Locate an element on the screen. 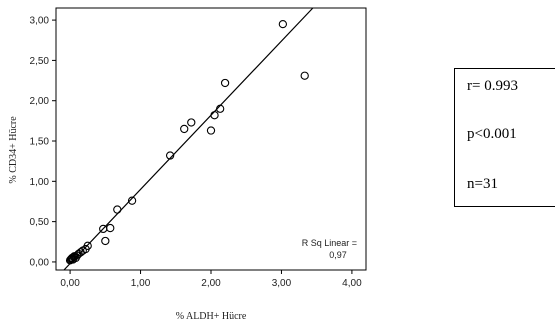 The height and width of the screenshot is (325, 555). sample-size: n=31 is located at coordinates (482, 184).